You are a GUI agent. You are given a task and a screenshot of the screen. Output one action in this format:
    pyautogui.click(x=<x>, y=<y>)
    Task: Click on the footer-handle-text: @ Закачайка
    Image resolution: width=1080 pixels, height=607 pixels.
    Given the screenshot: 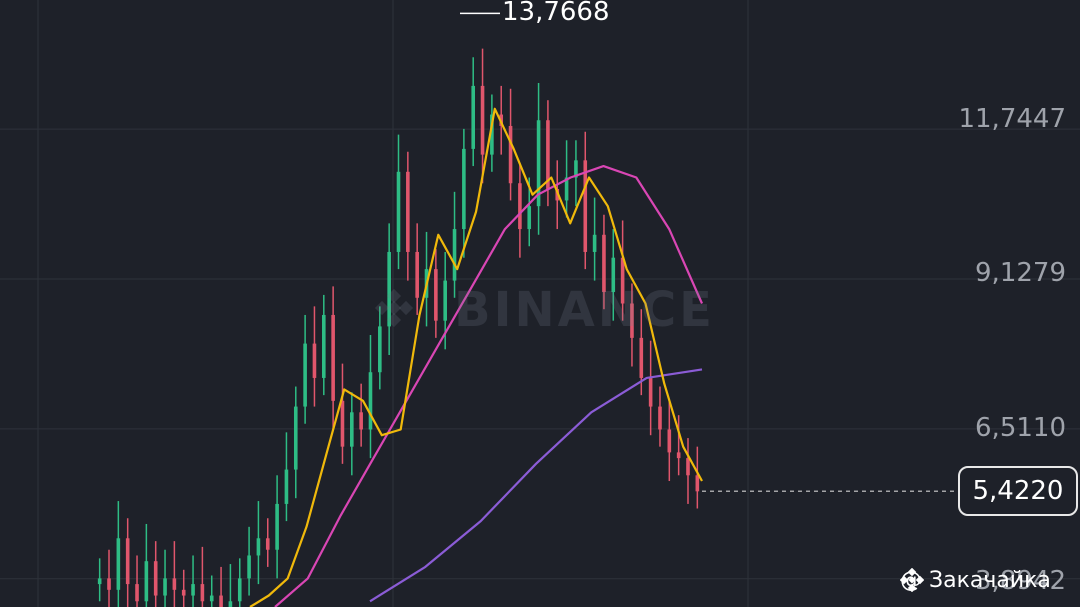 What is the action you would take?
    pyautogui.click(x=975, y=580)
    